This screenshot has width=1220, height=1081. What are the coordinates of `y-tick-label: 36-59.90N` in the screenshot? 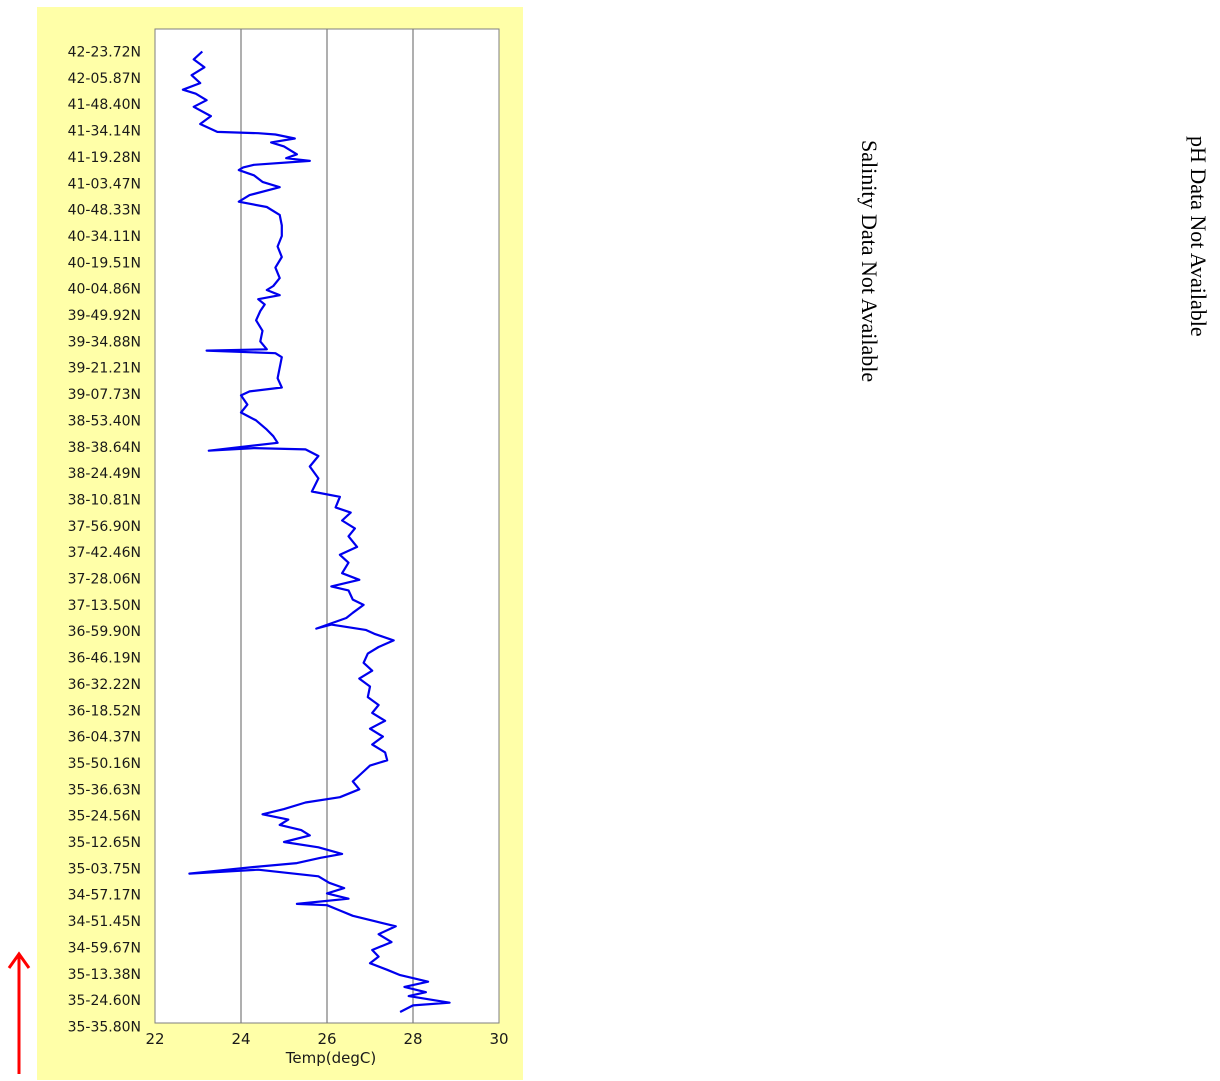 It's located at (104, 632).